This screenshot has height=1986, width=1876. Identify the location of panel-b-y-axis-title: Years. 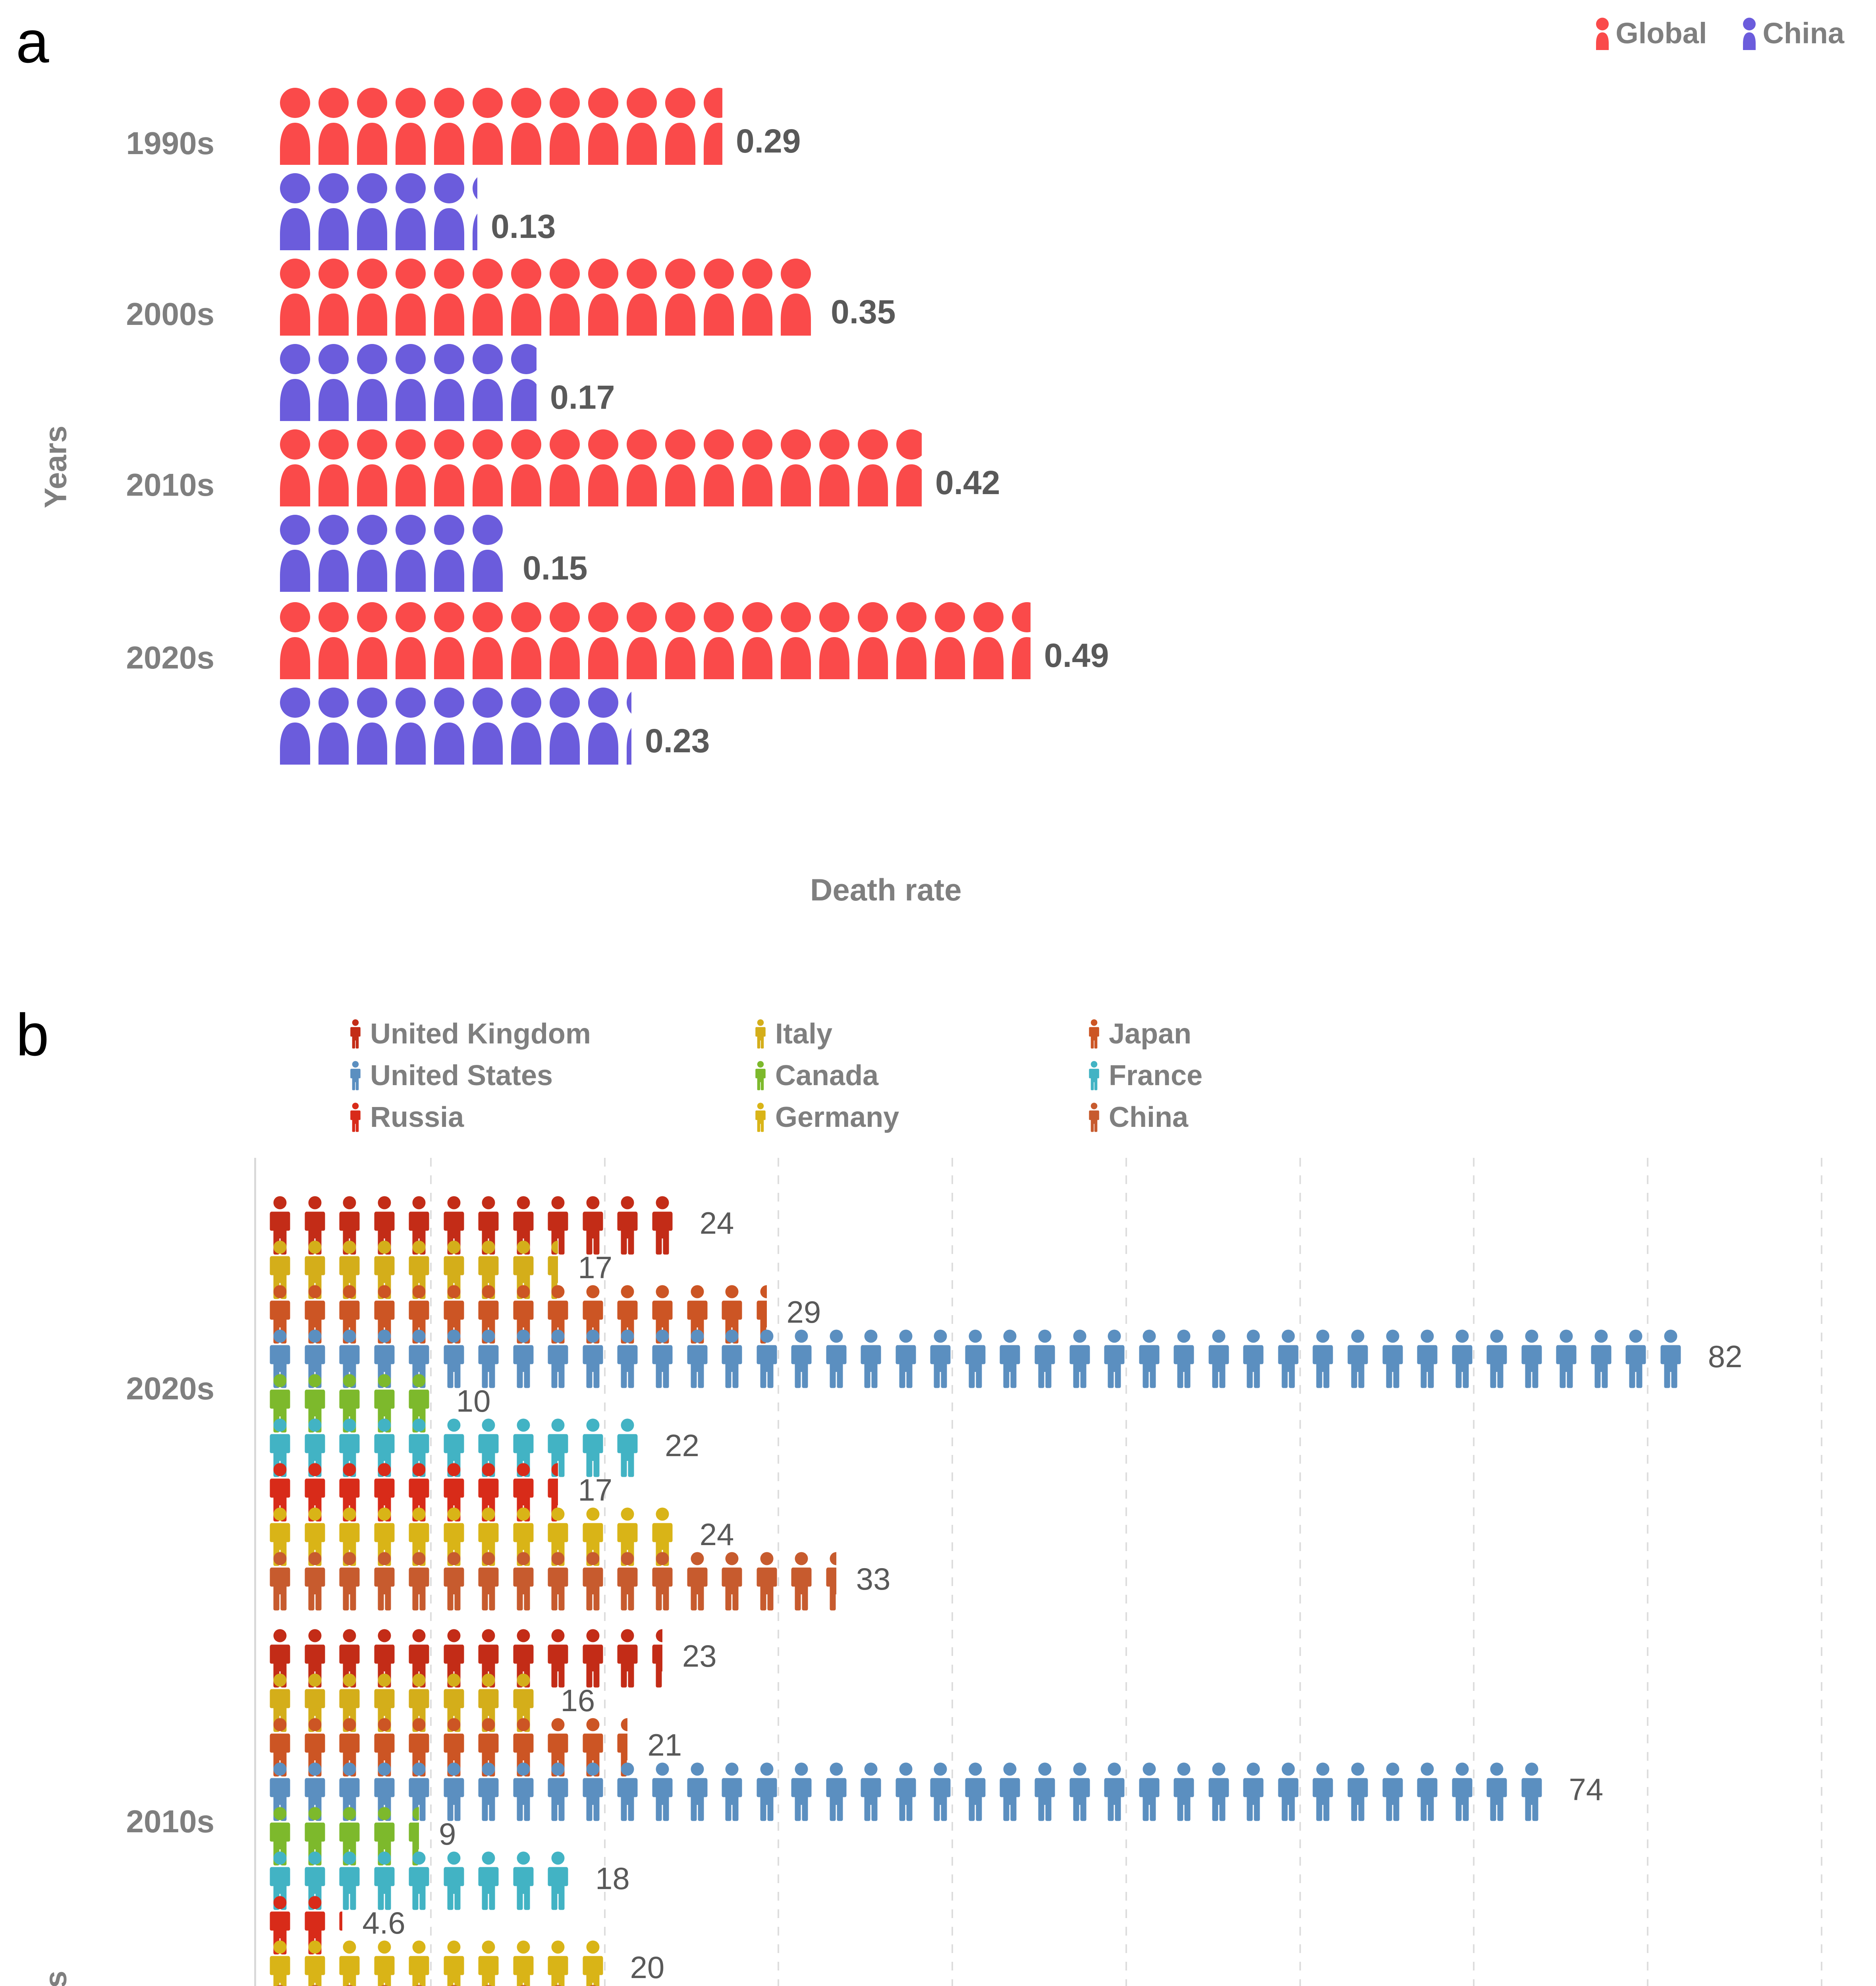
(56, 1959).